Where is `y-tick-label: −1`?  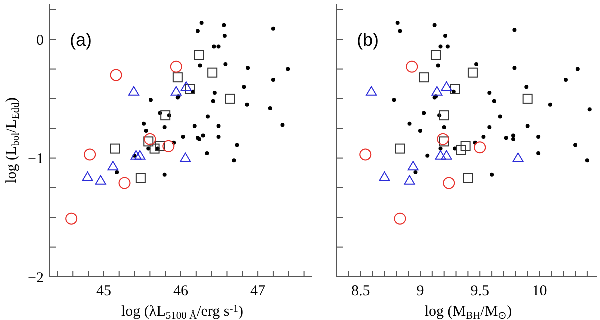
y-tick-label: −1 is located at coordinates (36, 160).